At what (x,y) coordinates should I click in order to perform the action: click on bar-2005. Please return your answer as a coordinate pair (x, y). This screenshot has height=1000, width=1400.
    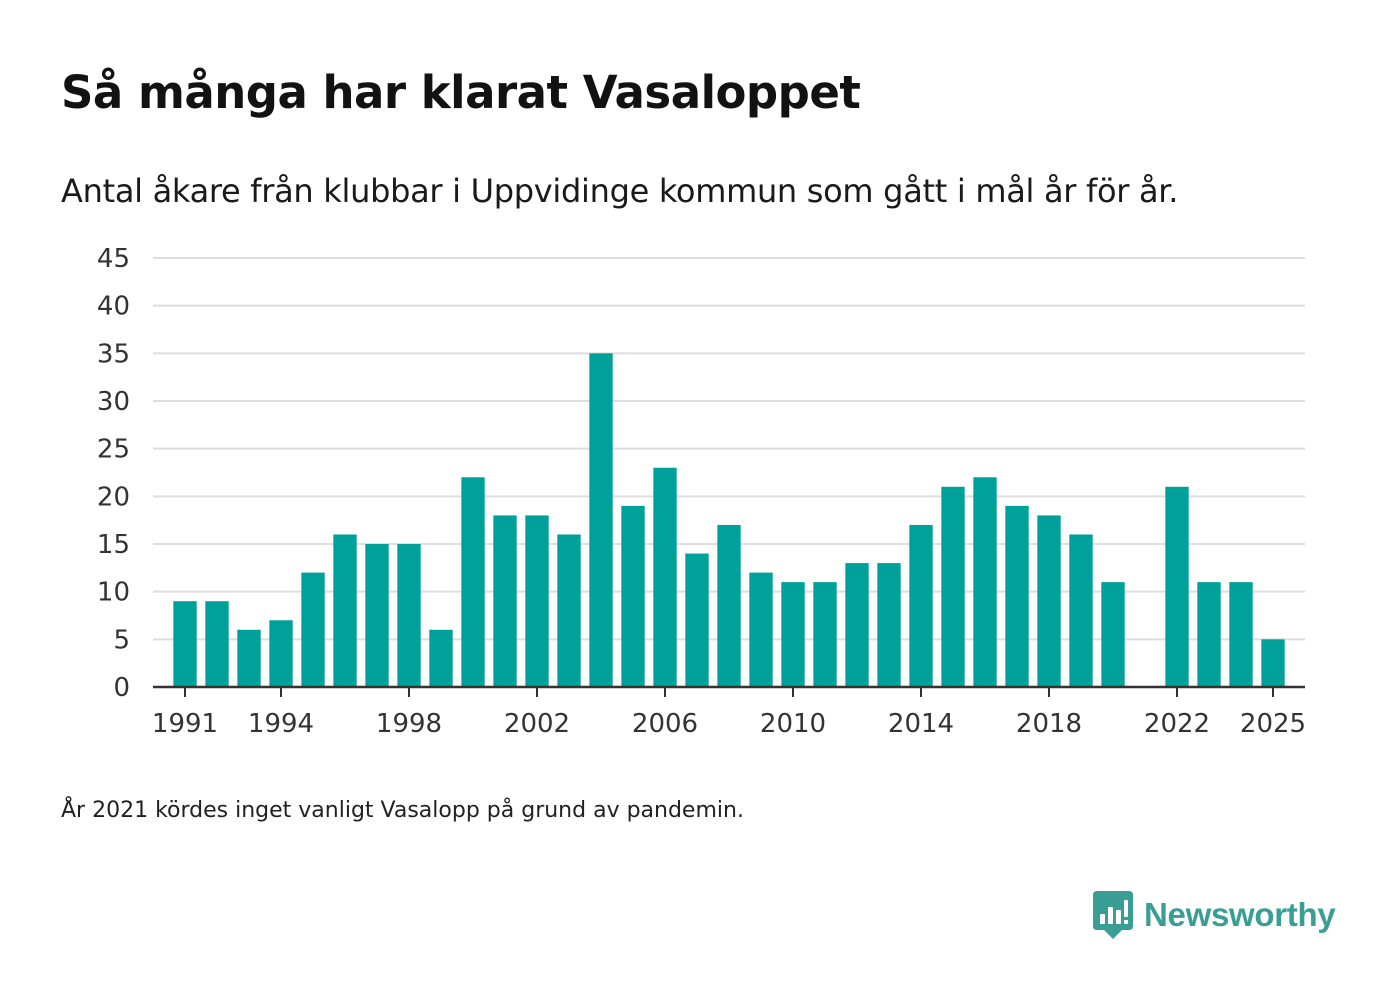
    Looking at the image, I should click on (633, 596).